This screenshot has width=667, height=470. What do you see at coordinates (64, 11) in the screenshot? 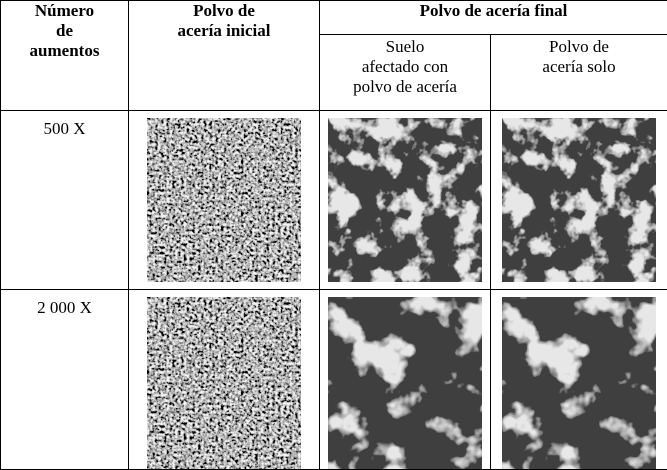
I see `header-line: Número` at bounding box center [64, 11].